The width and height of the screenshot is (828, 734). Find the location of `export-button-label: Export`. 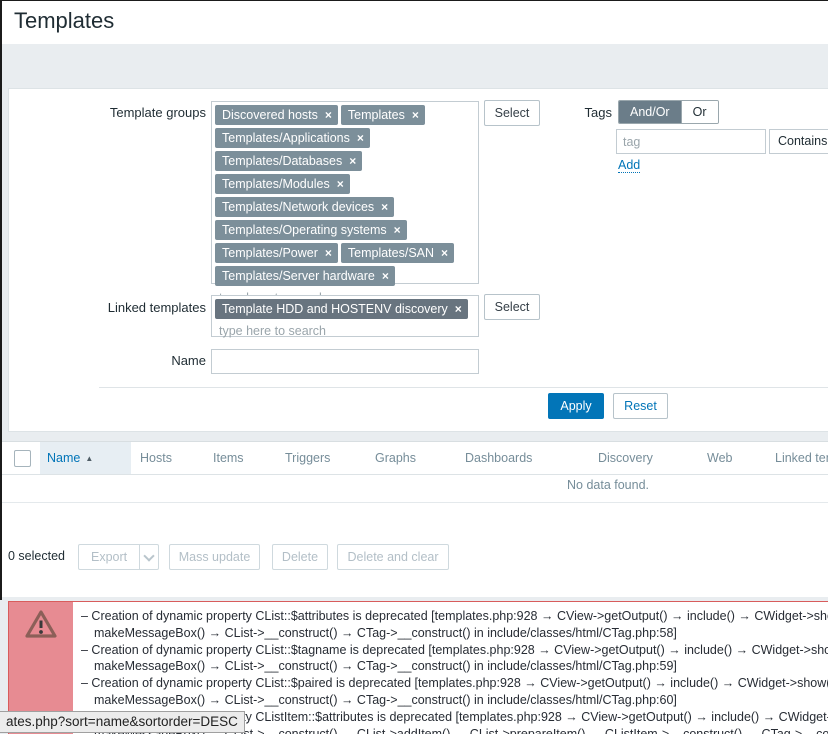

export-button-label: Export is located at coordinates (109, 557).